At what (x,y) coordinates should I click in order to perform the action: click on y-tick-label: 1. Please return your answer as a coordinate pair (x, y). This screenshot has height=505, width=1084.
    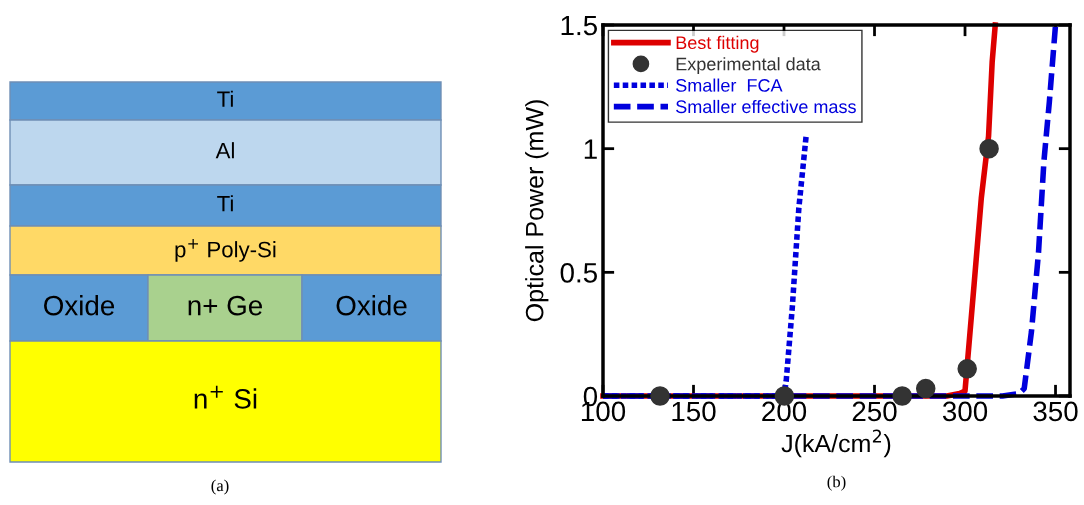
    Looking at the image, I should click on (590, 149).